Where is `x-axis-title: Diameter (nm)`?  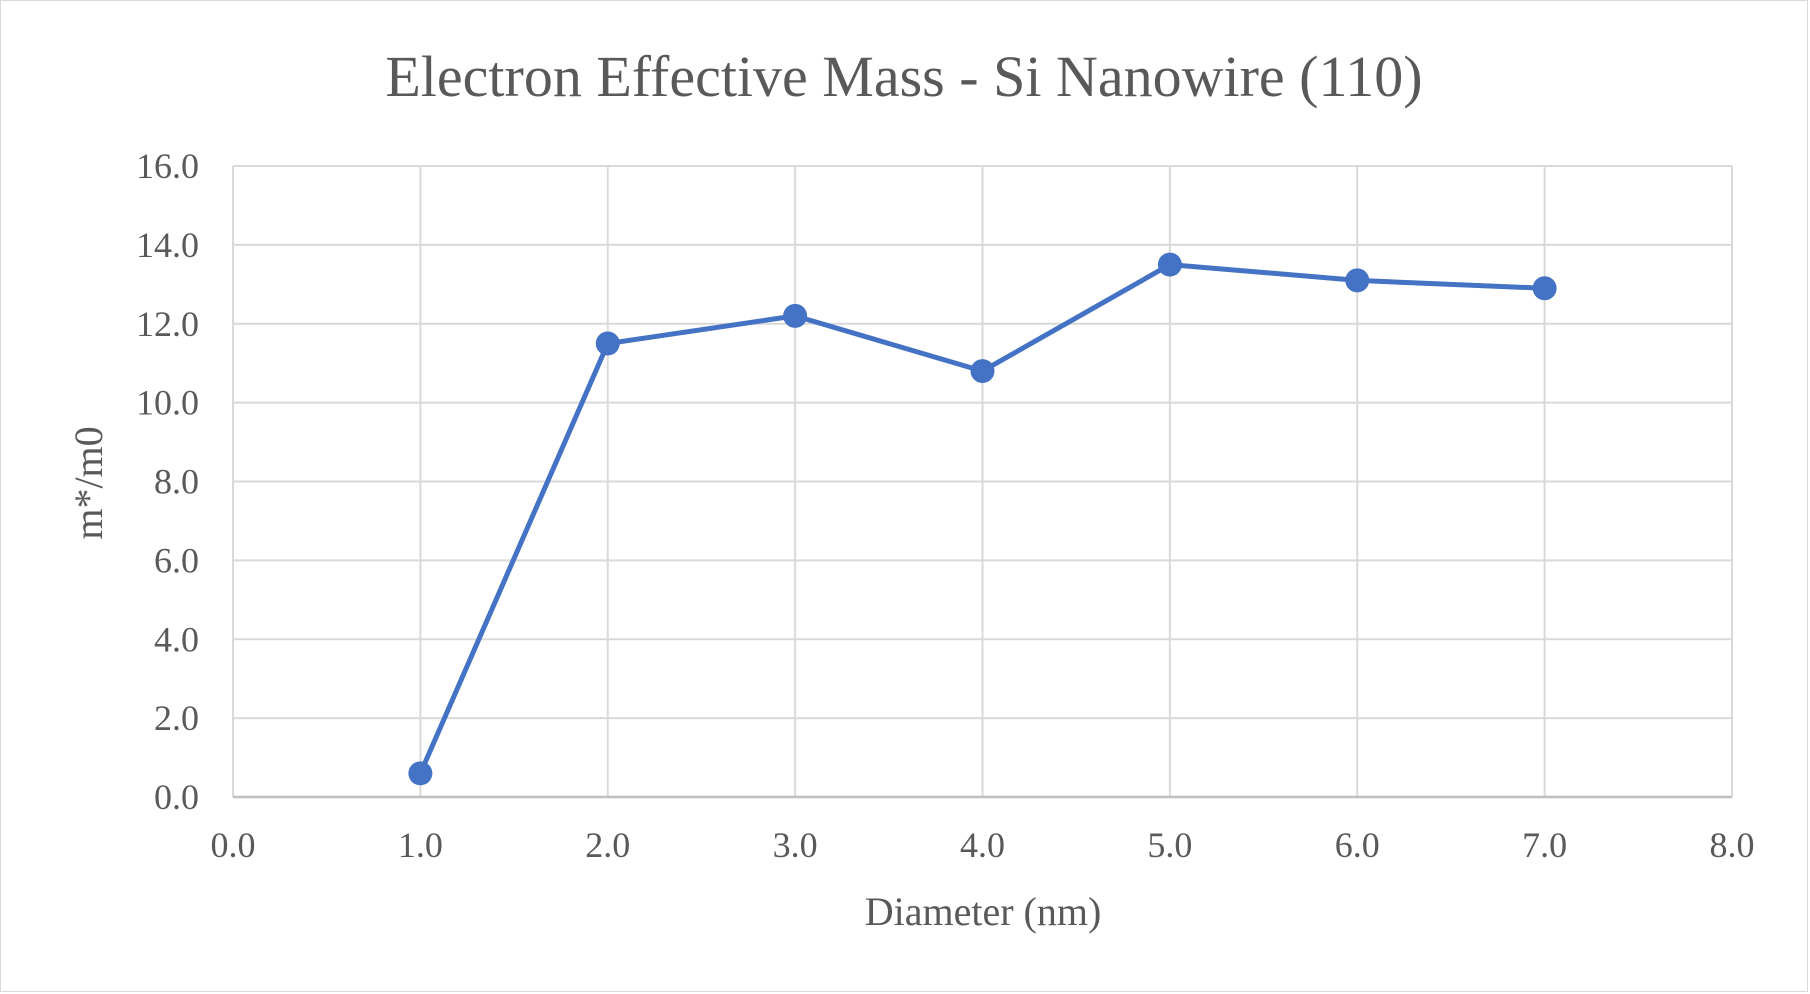
x-axis-title: Diameter (nm) is located at coordinates (983, 911).